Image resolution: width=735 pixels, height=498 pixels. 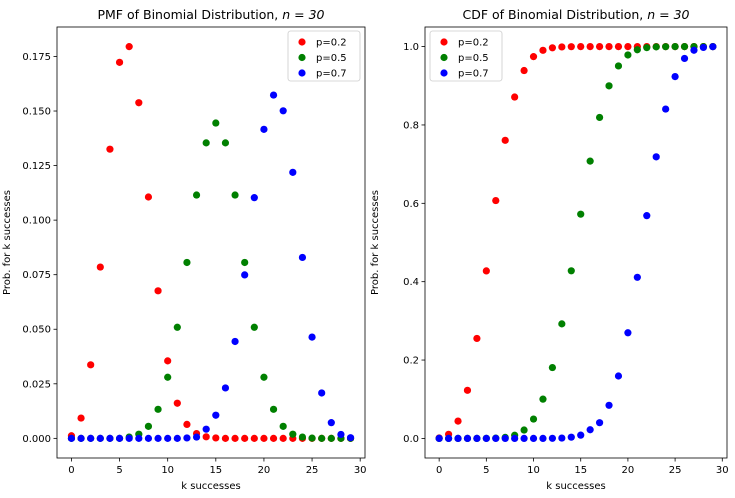 What do you see at coordinates (444, 73) in the screenshot?
I see `cdf-legend-marker-p07` at bounding box center [444, 73].